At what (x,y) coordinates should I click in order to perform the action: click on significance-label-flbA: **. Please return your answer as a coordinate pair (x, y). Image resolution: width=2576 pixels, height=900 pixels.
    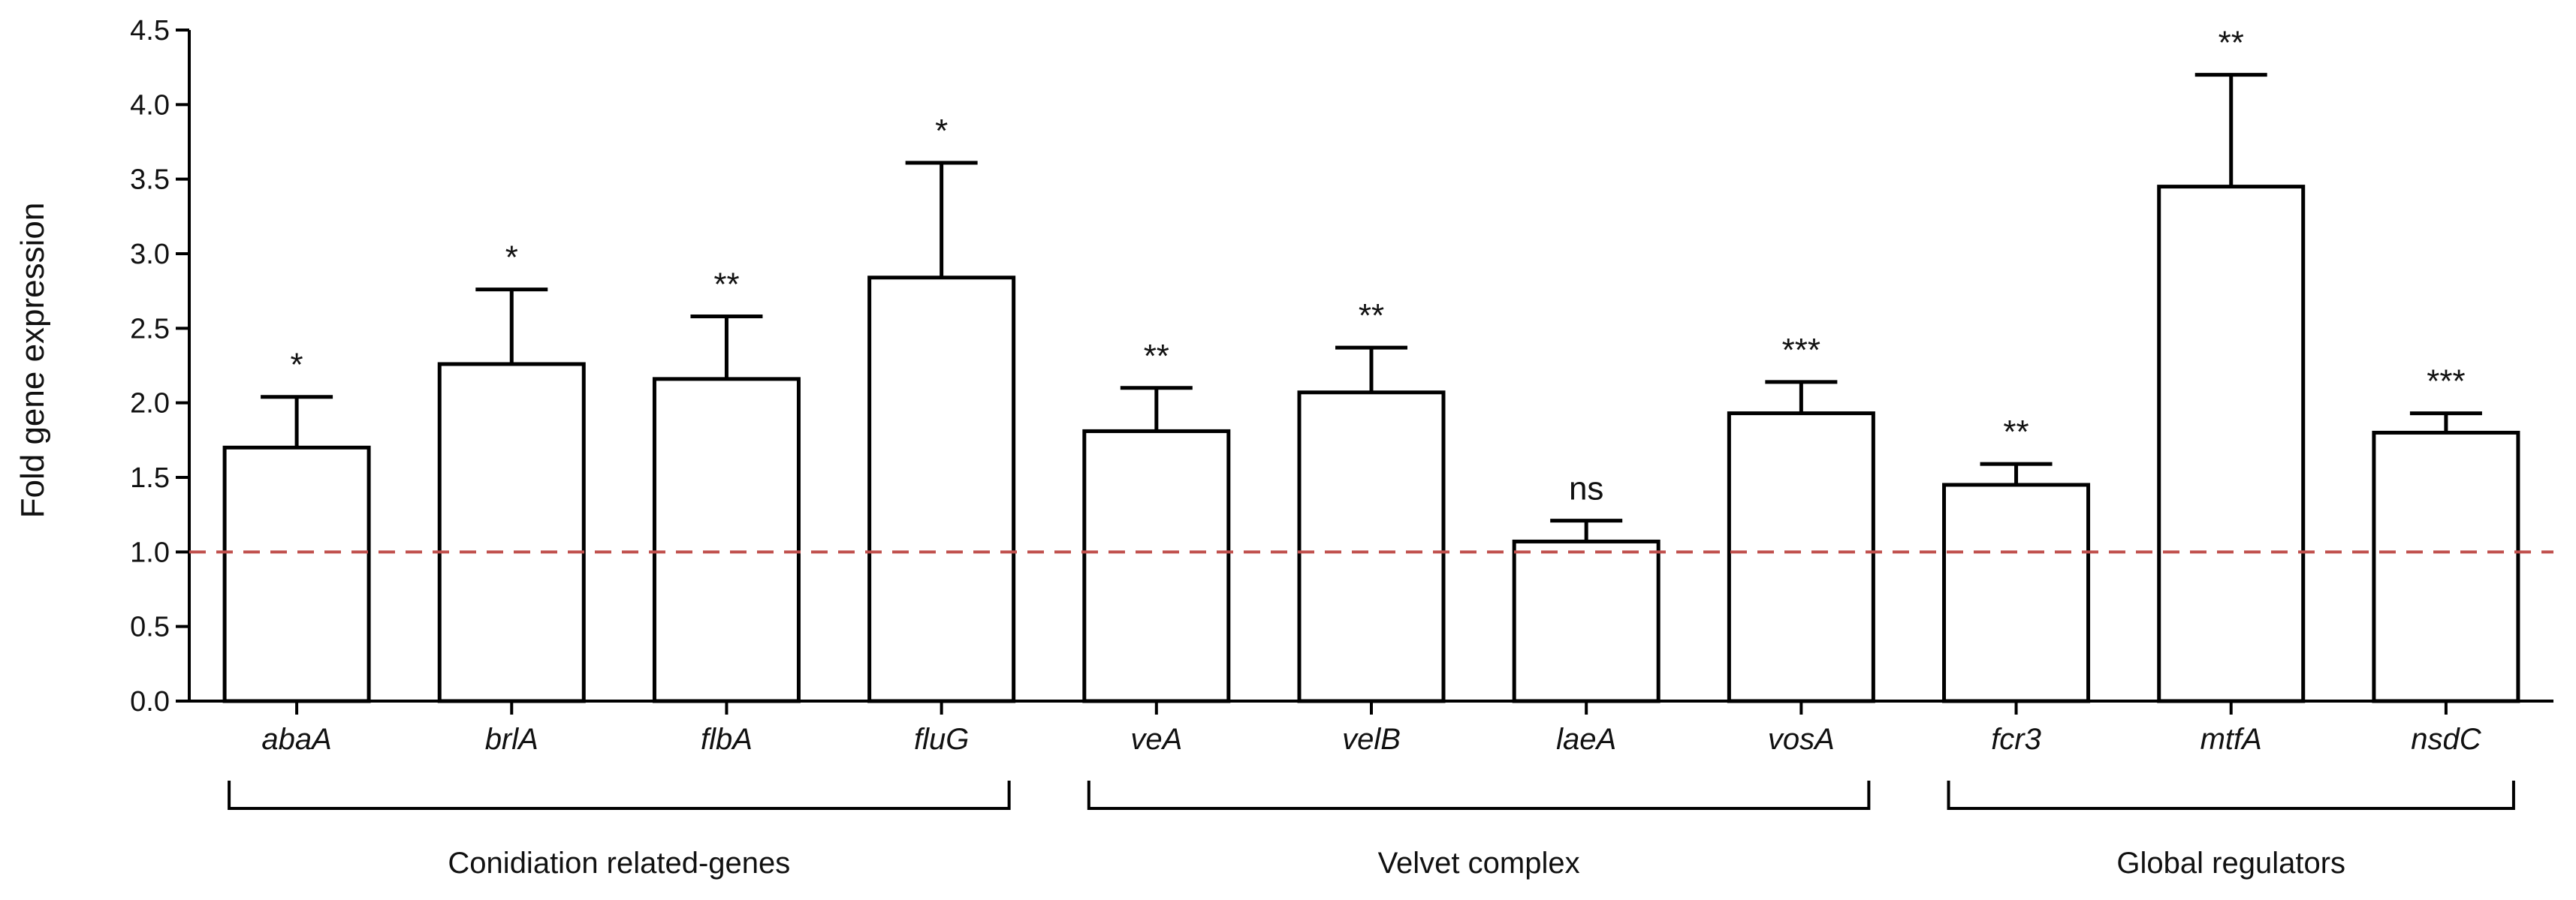
    Looking at the image, I should click on (726, 284).